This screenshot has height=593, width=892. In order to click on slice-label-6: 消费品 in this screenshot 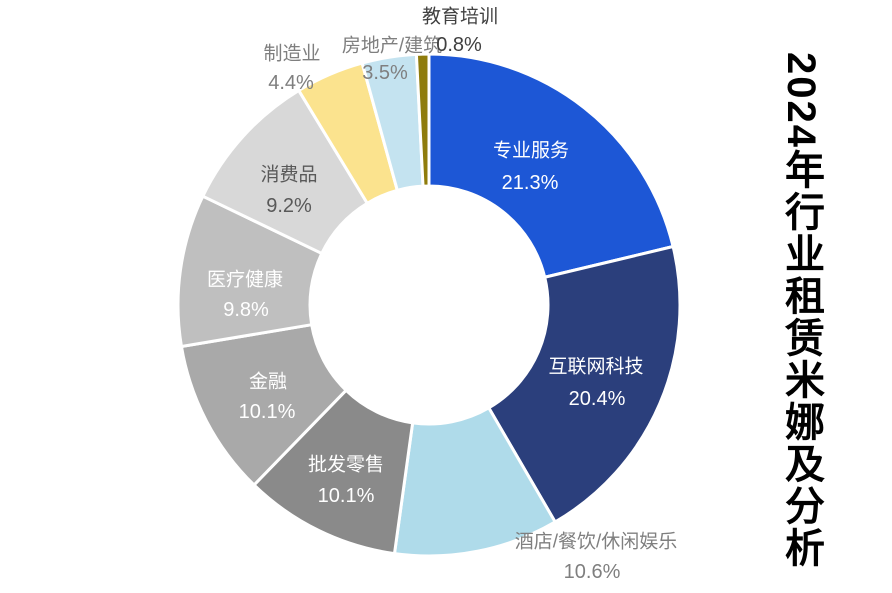, I will do `click(288, 175)`.